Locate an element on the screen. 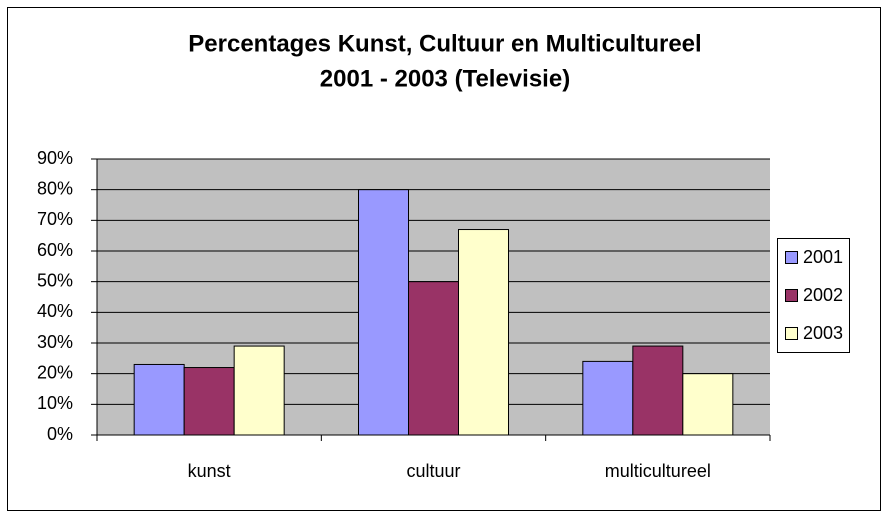  x-tick-label: kunst is located at coordinates (209, 471).